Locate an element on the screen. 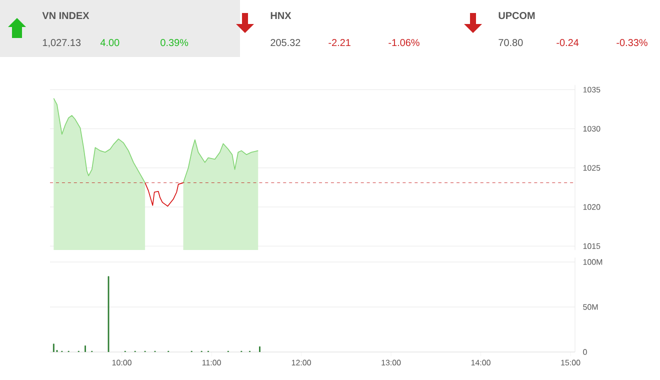 This screenshot has width=660, height=380. text: 0.39% is located at coordinates (174, 42).